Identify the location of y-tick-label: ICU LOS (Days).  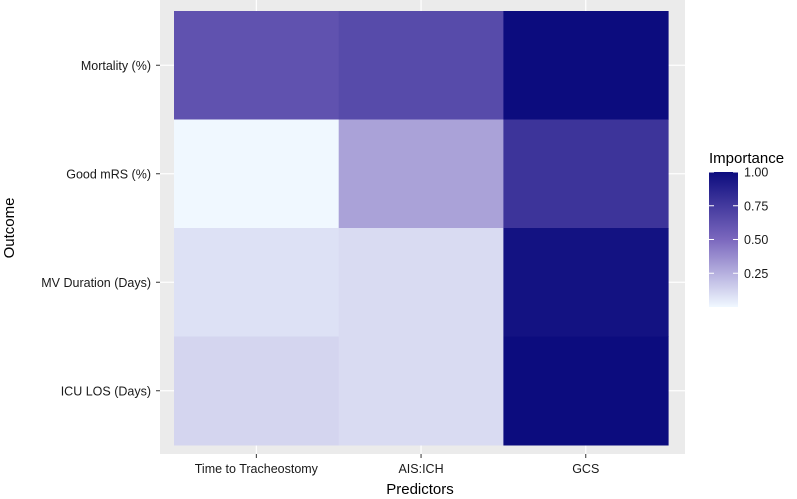
(106, 391).